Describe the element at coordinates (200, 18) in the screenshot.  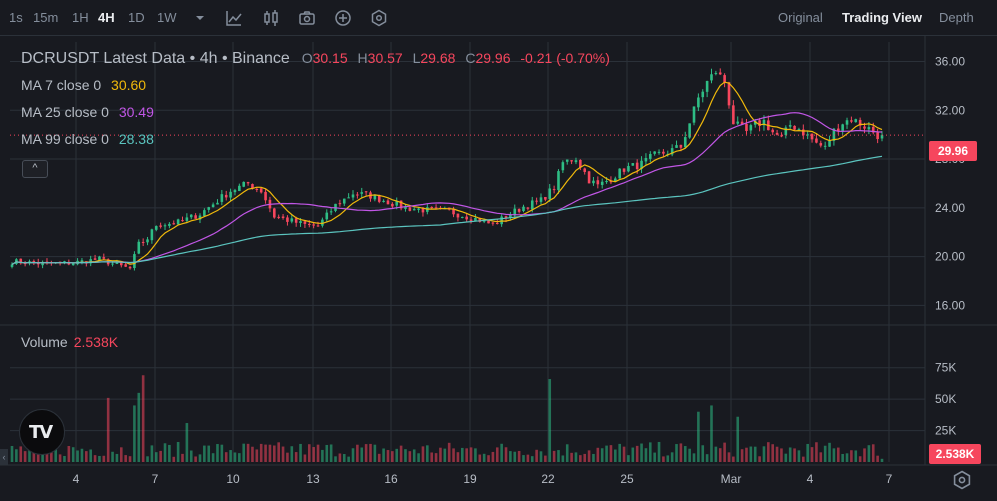
I see `chevron-down-icon` at that location.